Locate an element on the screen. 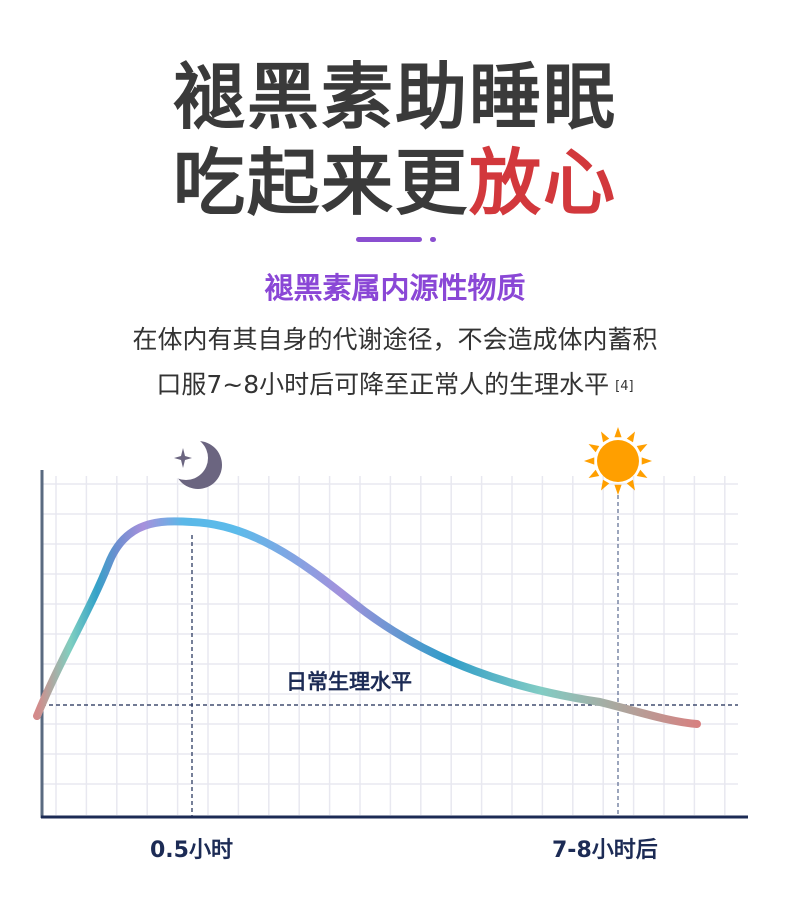 The width and height of the screenshot is (790, 905). body-line-2-text: 口服7~8小时后可降至正常人的生理水平 is located at coordinates (383, 384).